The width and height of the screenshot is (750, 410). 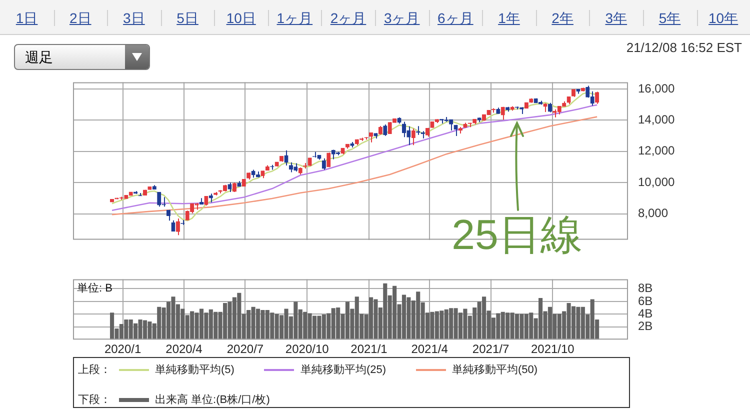 What do you see at coordinates (653, 213) in the screenshot?
I see `y-tick-label: 8,000` at bounding box center [653, 213].